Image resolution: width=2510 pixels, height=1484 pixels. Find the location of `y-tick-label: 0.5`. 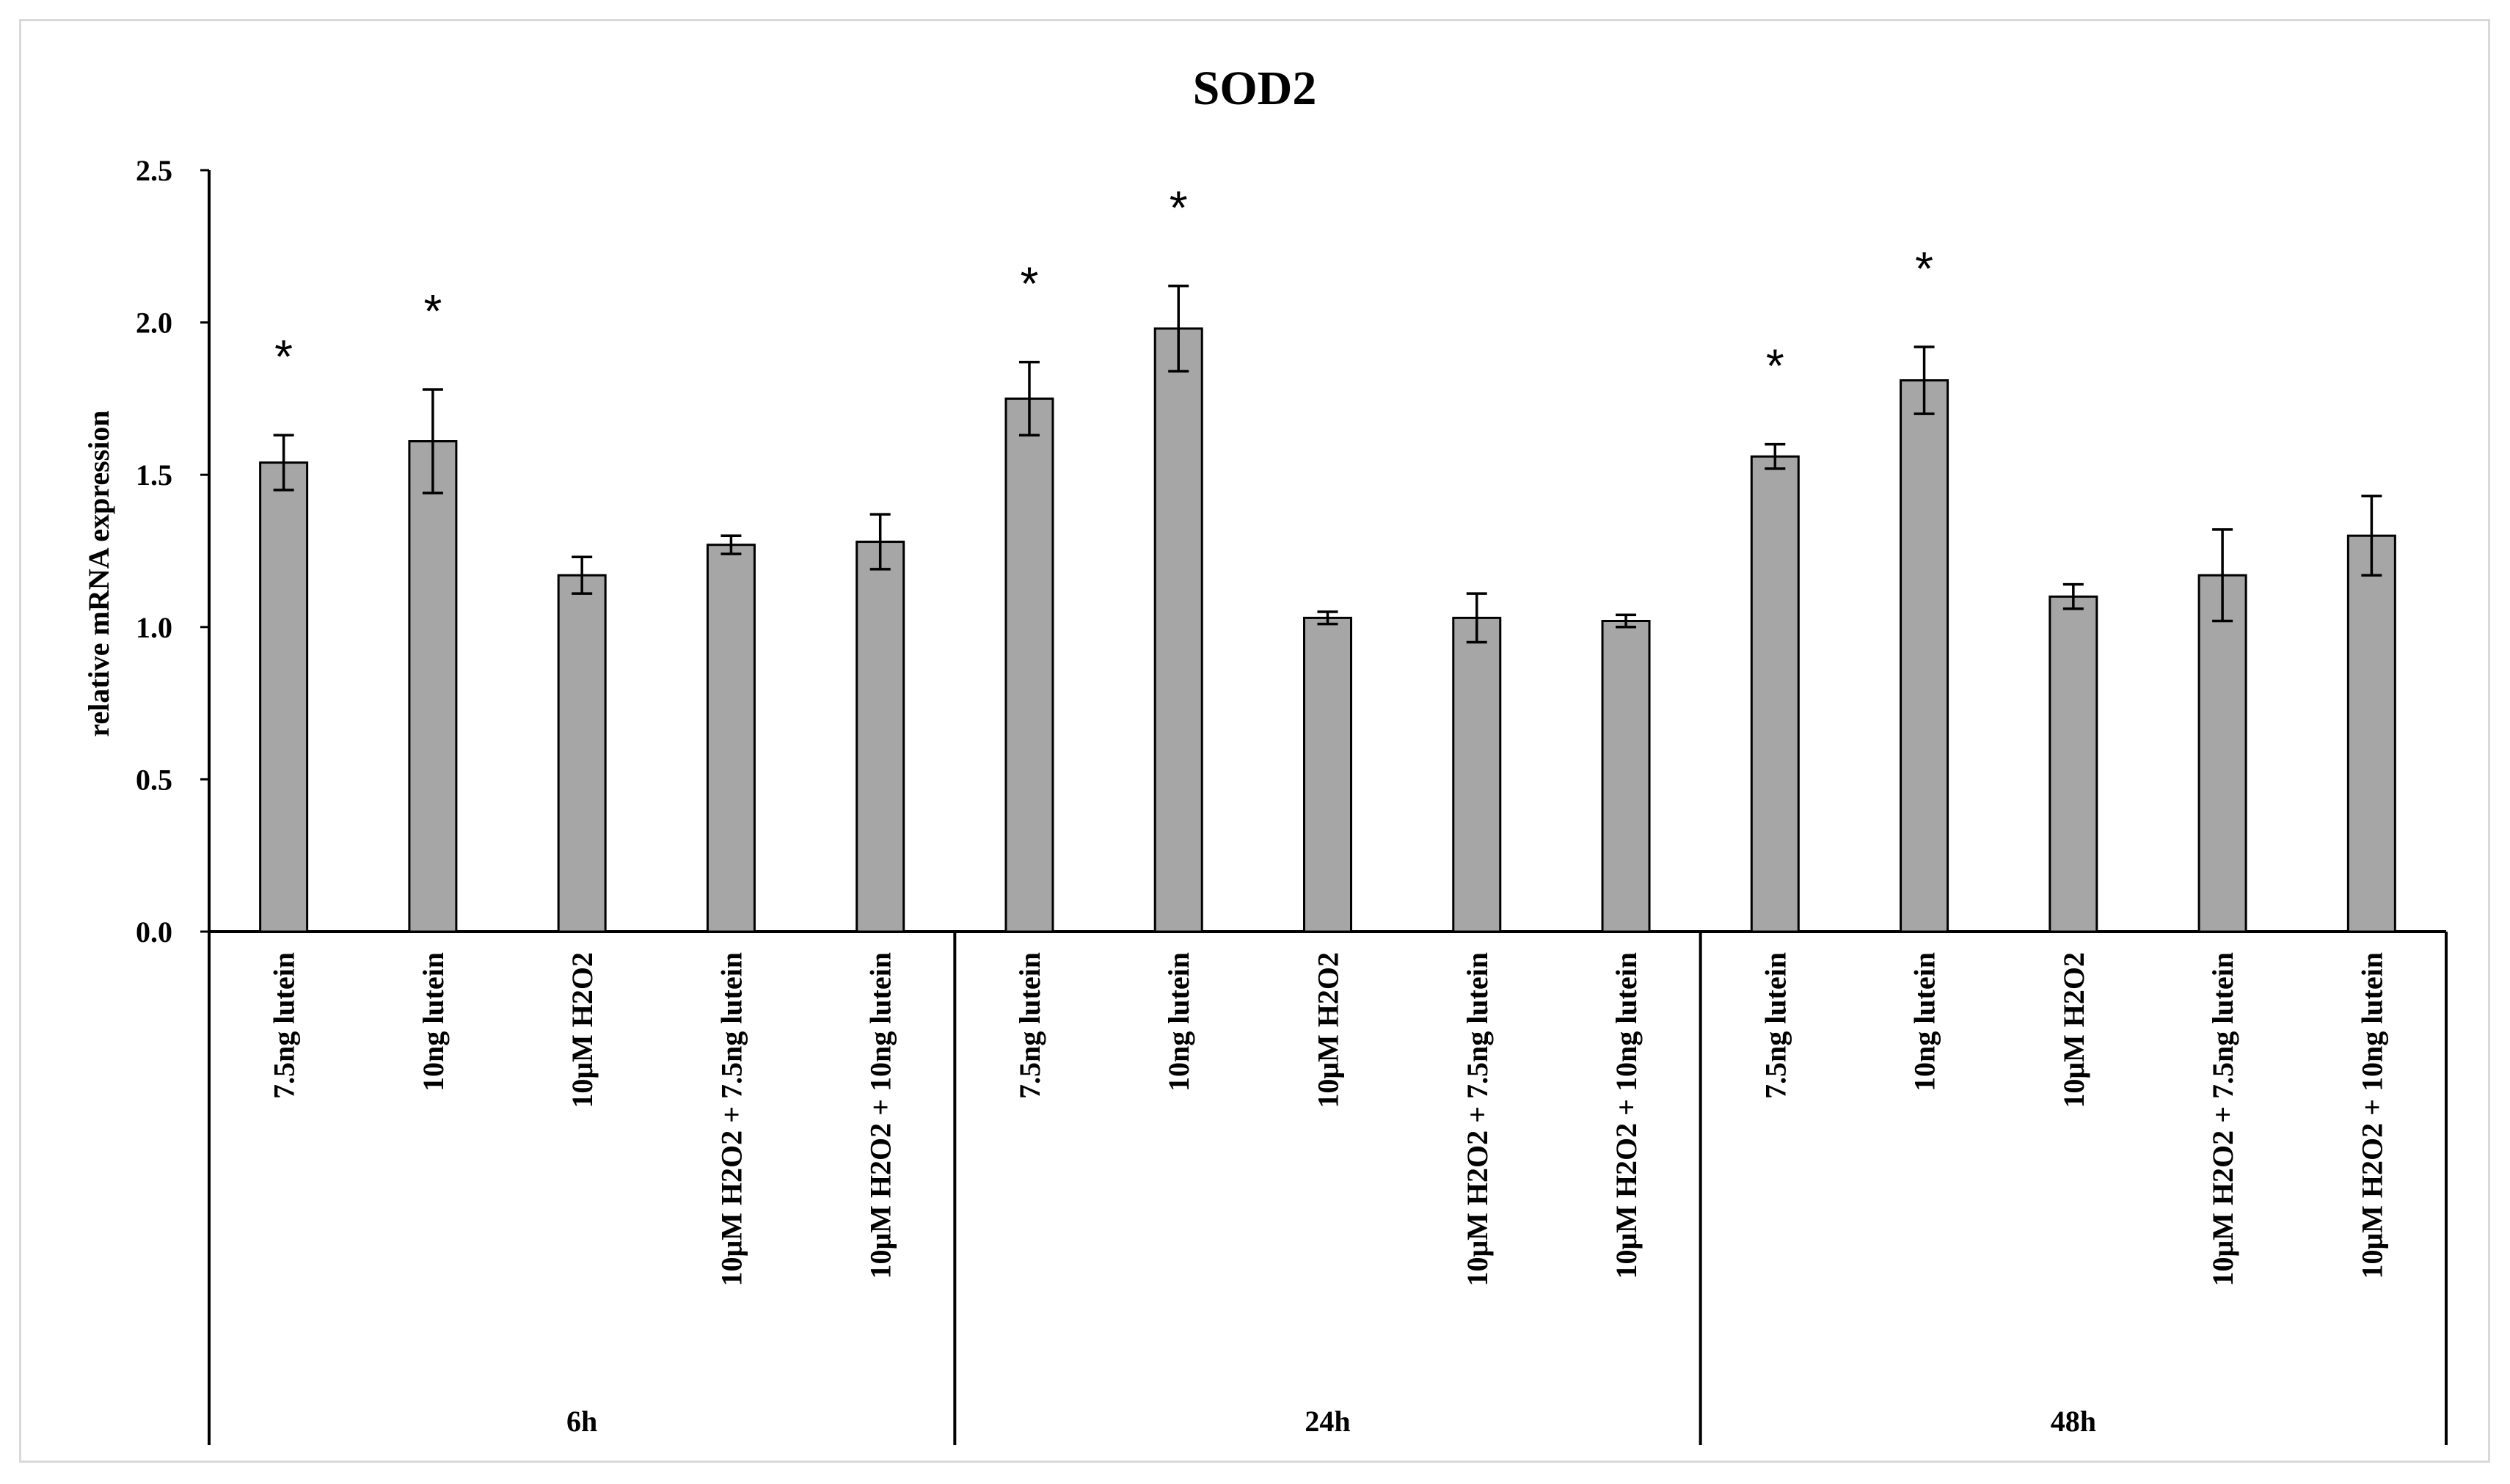

y-tick-label: 0.5 is located at coordinates (154, 779).